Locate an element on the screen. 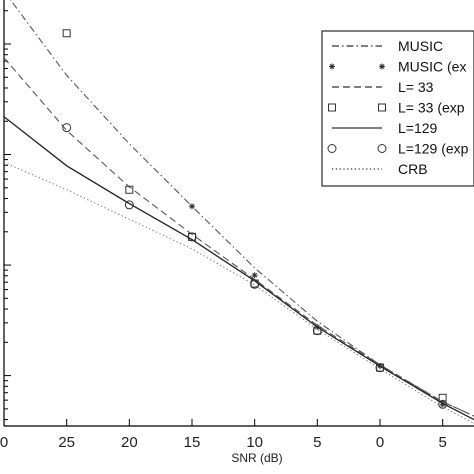  legend-entry: L=129 is located at coordinates (385, 128).